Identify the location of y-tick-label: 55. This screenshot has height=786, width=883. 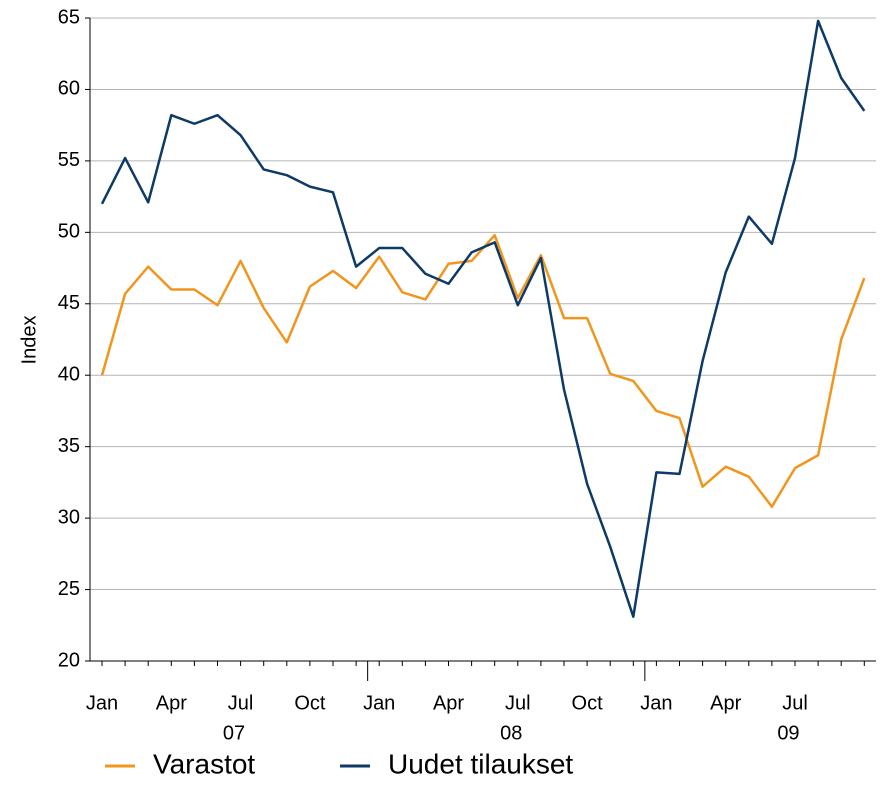
(69, 160).